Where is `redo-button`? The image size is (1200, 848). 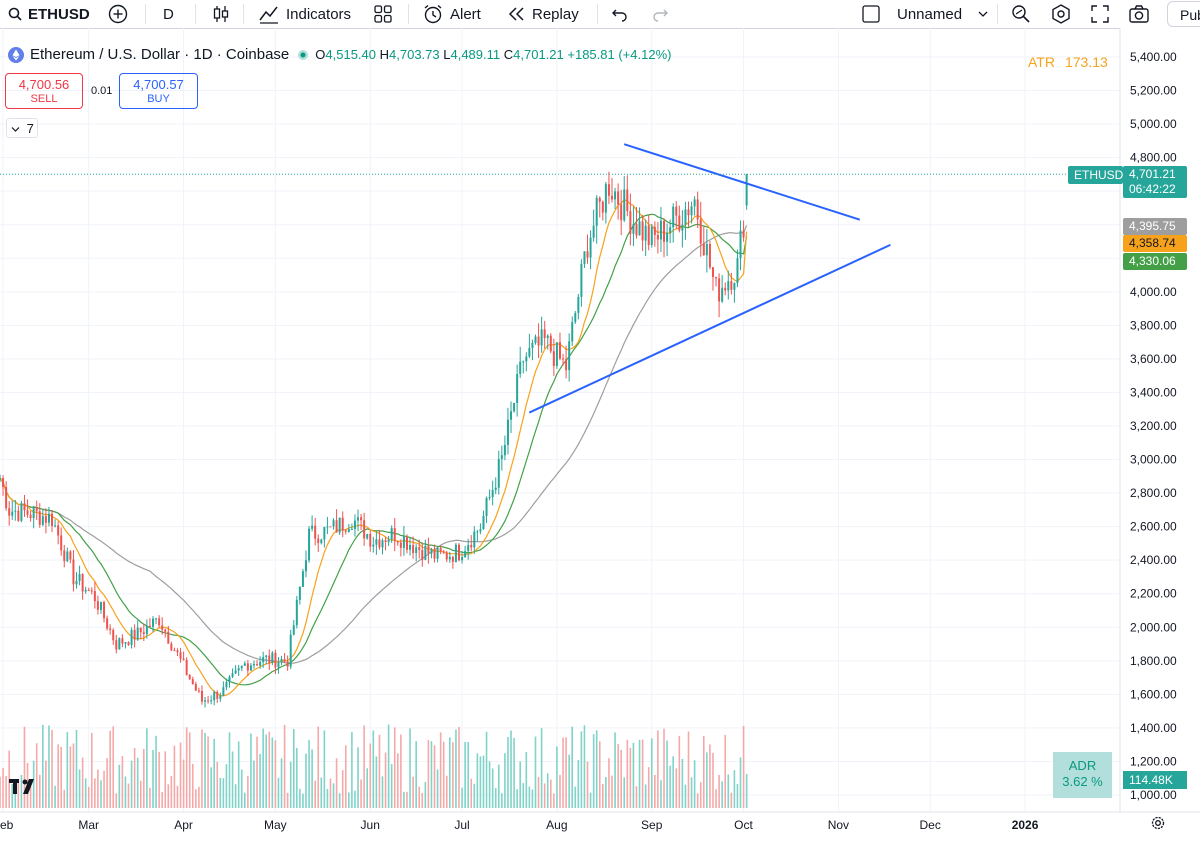
redo-button is located at coordinates (660, 14).